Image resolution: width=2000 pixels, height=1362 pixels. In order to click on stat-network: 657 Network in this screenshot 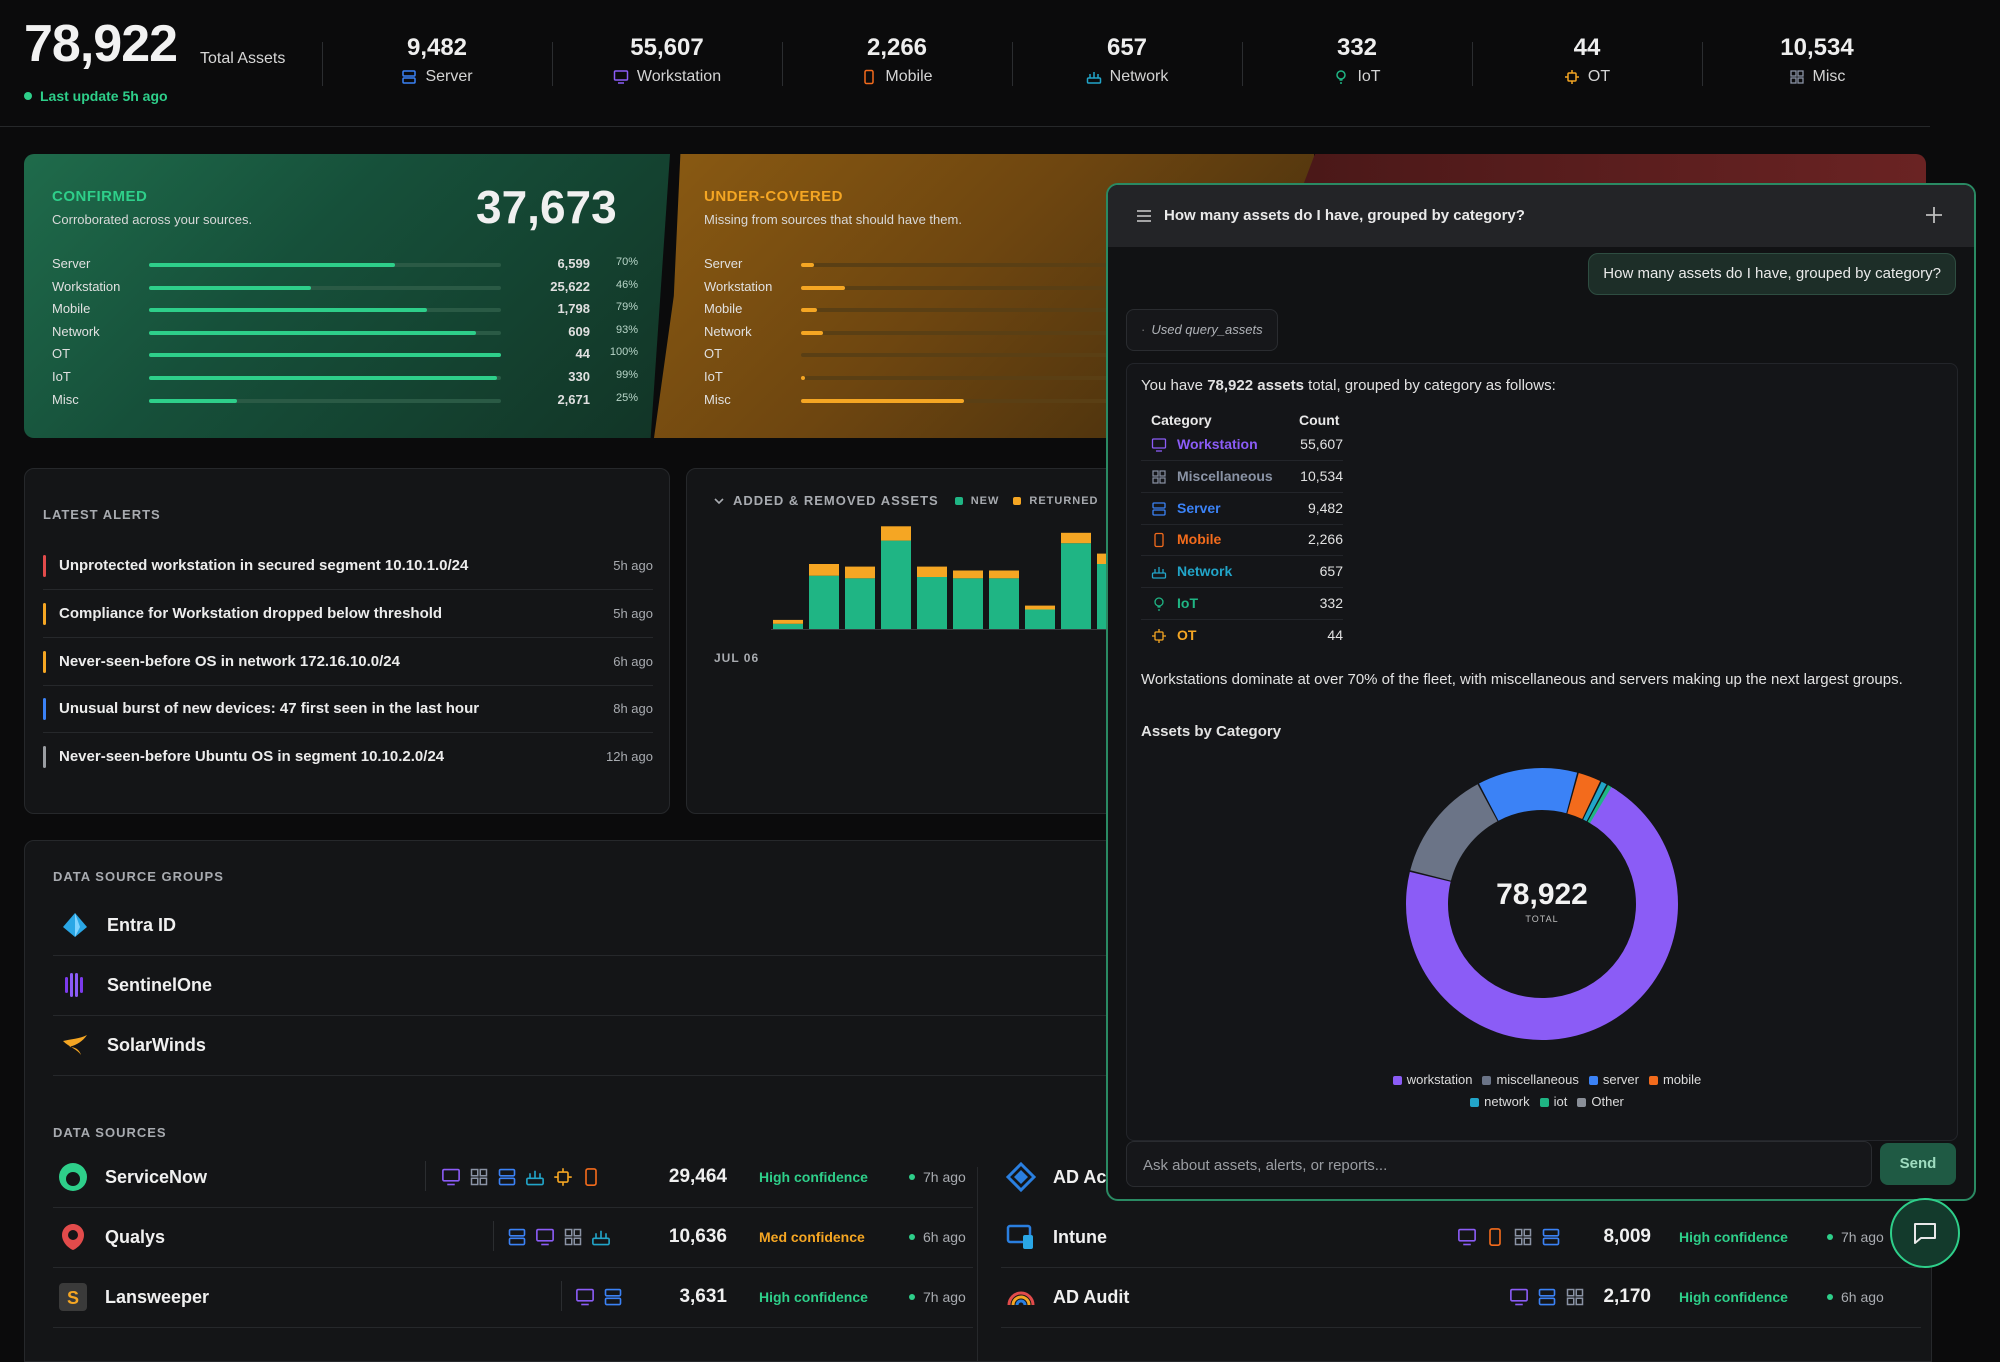, I will do `click(1127, 60)`.